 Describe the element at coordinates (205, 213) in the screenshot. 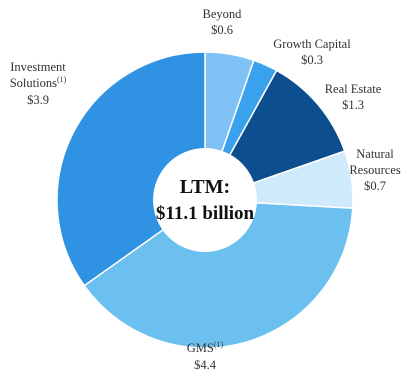

I see `center-label-line2: $11.1 billion` at that location.